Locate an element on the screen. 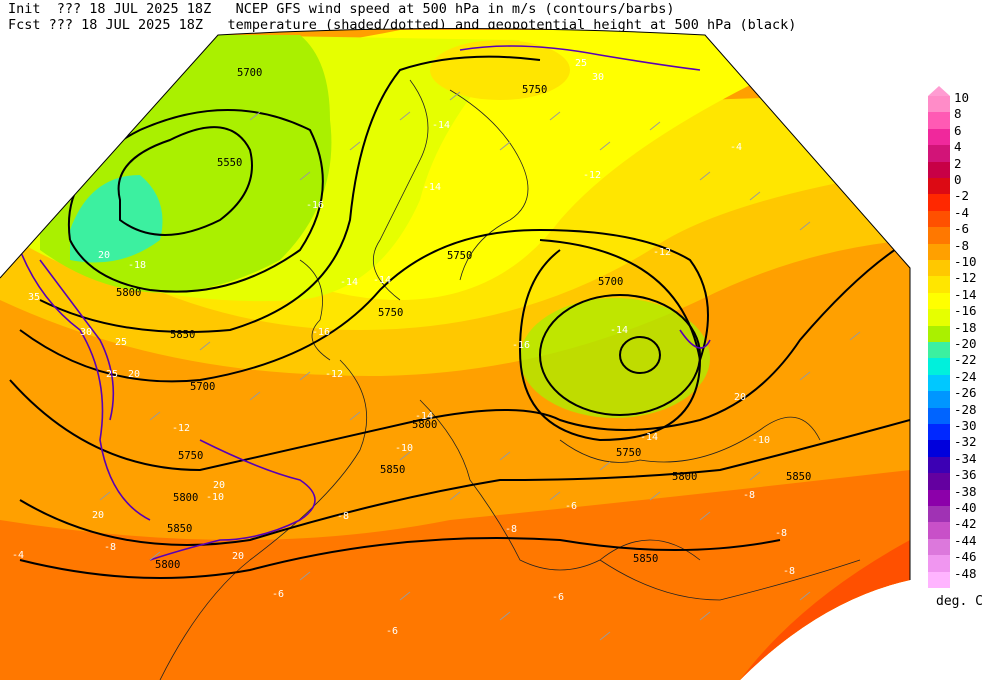  legend-label: 2 is located at coordinates (958, 163).